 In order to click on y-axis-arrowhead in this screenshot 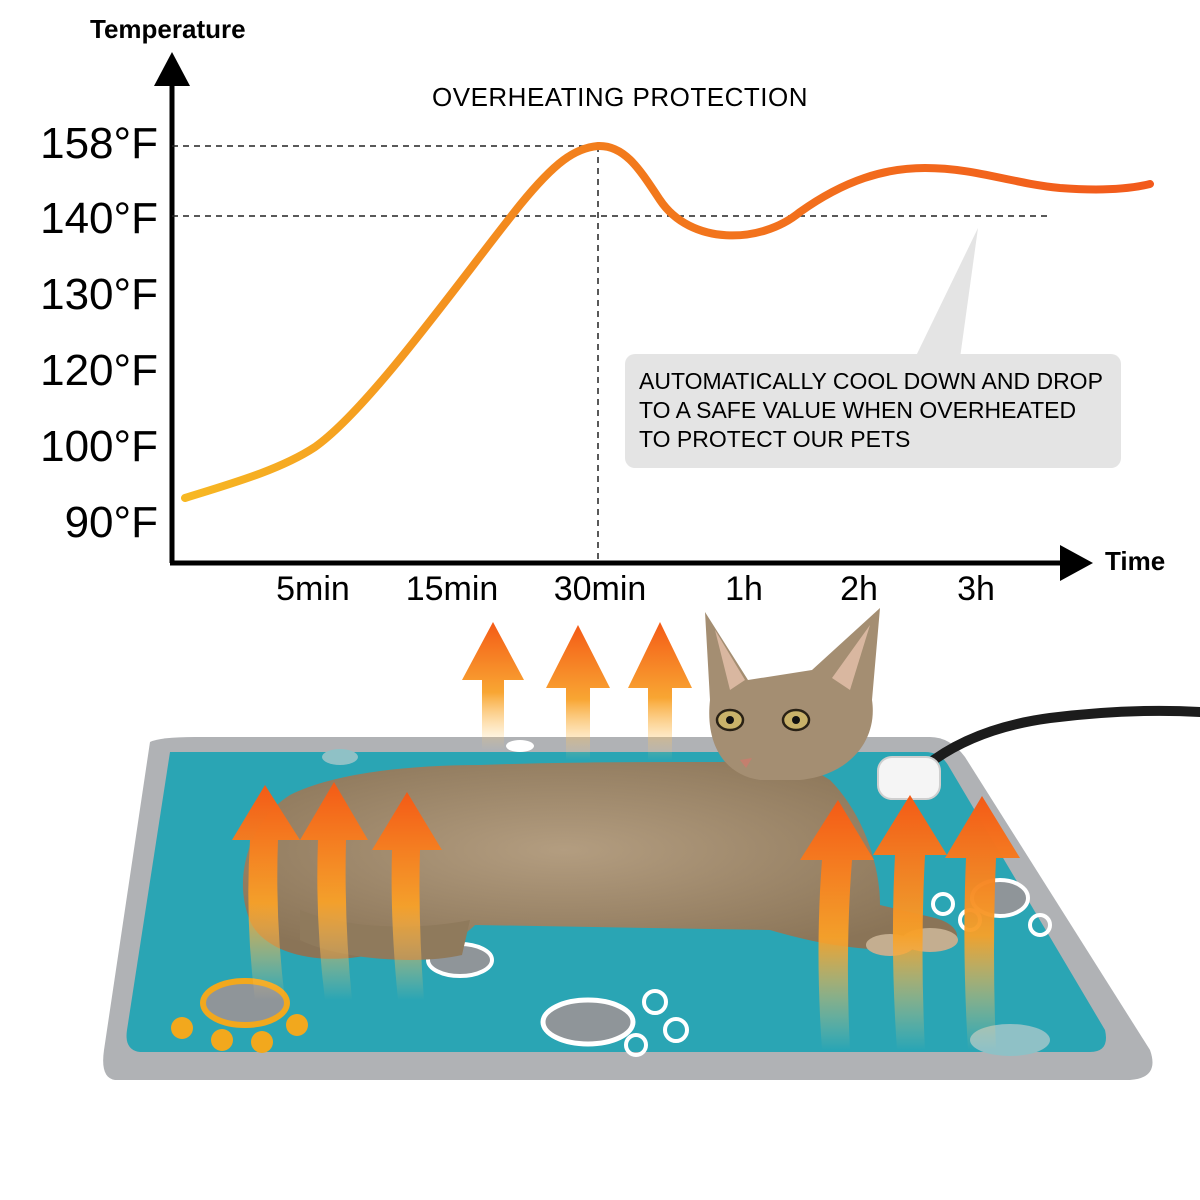, I will do `click(172, 69)`.